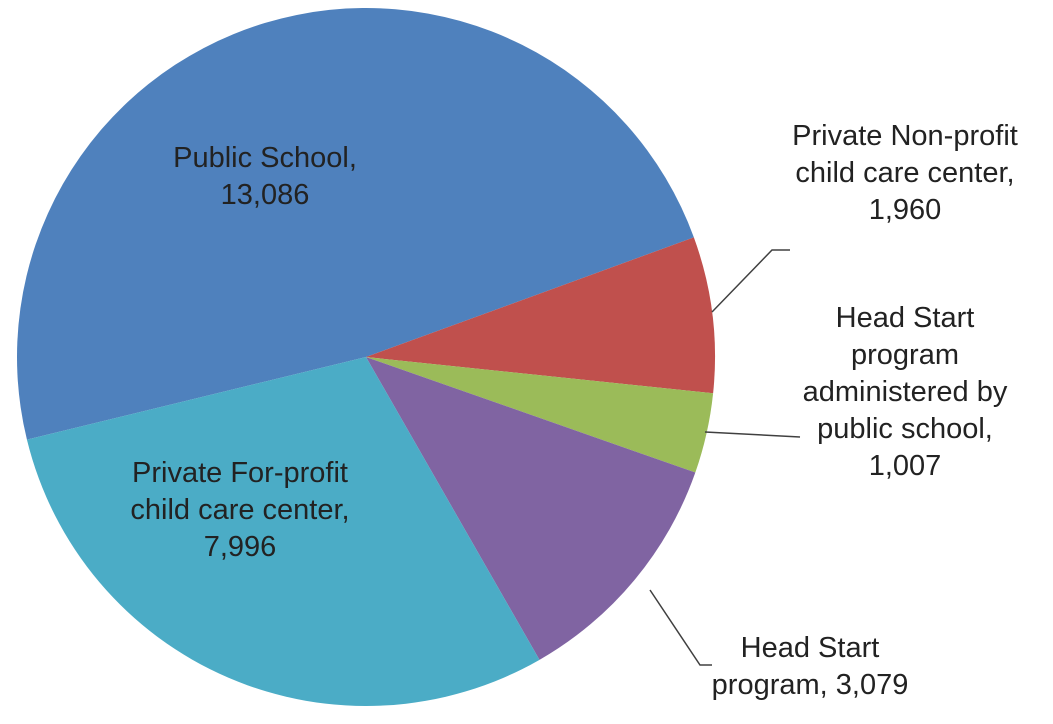 Image resolution: width=1053 pixels, height=724 pixels. What do you see at coordinates (795, 667) in the screenshot?
I see `label-category: Head Start program,` at bounding box center [795, 667].